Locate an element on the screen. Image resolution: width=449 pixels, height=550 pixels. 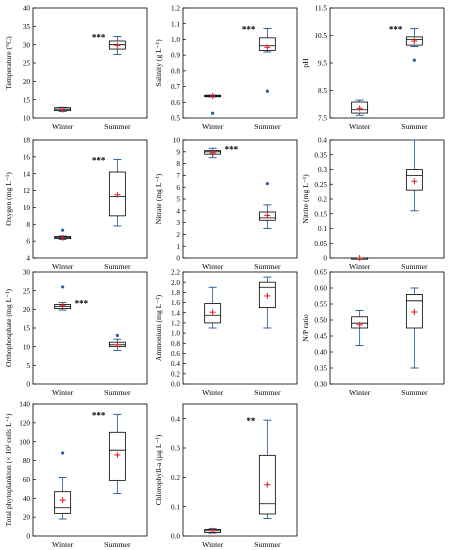
chlorophyll-ytick-label: 0.4 is located at coordinates (175, 419).